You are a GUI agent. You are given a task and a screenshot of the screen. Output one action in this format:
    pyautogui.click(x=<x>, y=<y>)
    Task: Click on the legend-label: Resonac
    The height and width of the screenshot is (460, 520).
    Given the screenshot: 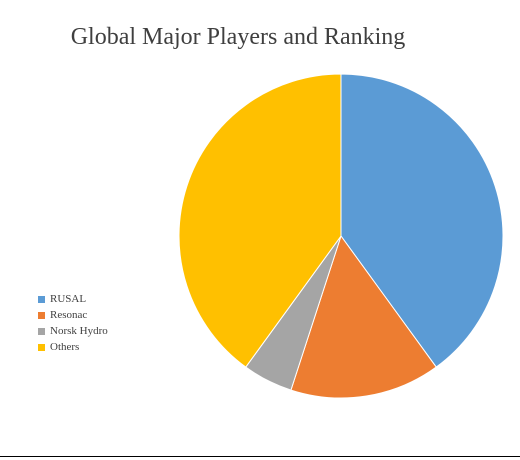 What is the action you would take?
    pyautogui.click(x=69, y=315)
    